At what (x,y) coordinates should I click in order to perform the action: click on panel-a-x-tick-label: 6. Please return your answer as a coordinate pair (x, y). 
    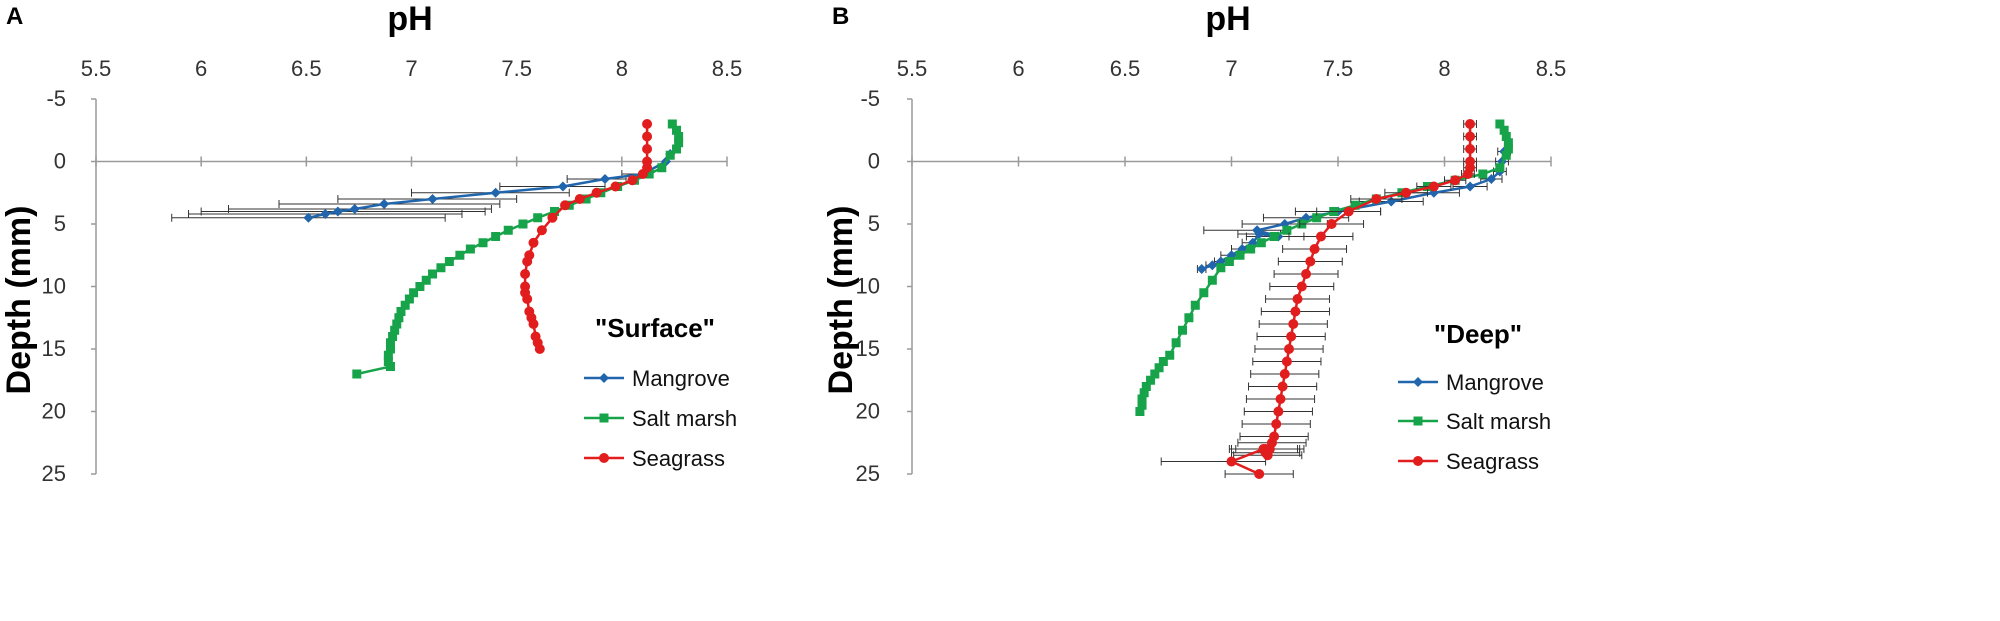
    Looking at the image, I should click on (201, 68).